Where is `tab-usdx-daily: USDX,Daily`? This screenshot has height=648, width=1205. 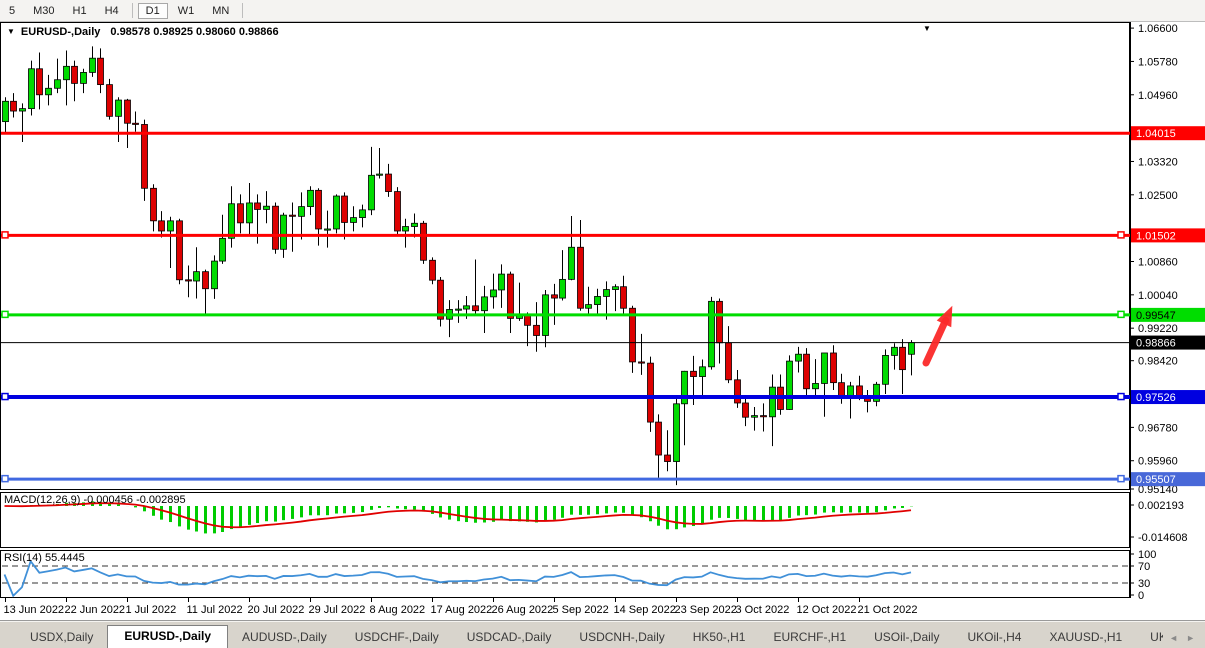 tab-usdx-daily: USDX,Daily is located at coordinates (62, 637).